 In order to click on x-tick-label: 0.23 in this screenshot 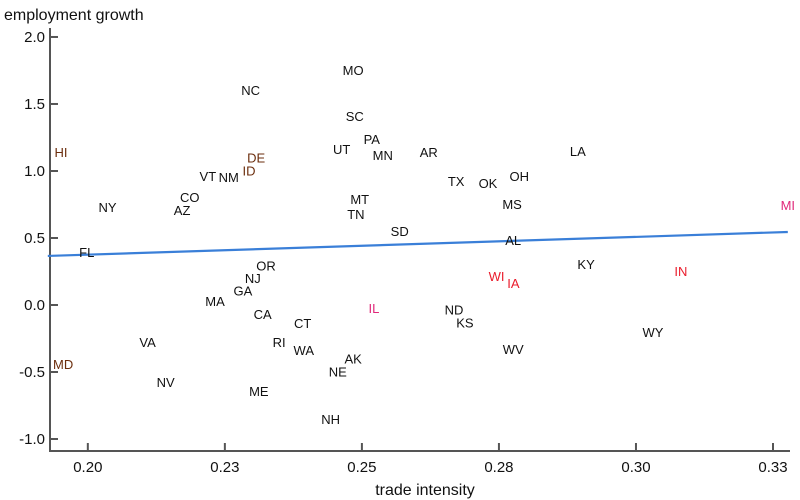, I will do `click(224, 467)`.